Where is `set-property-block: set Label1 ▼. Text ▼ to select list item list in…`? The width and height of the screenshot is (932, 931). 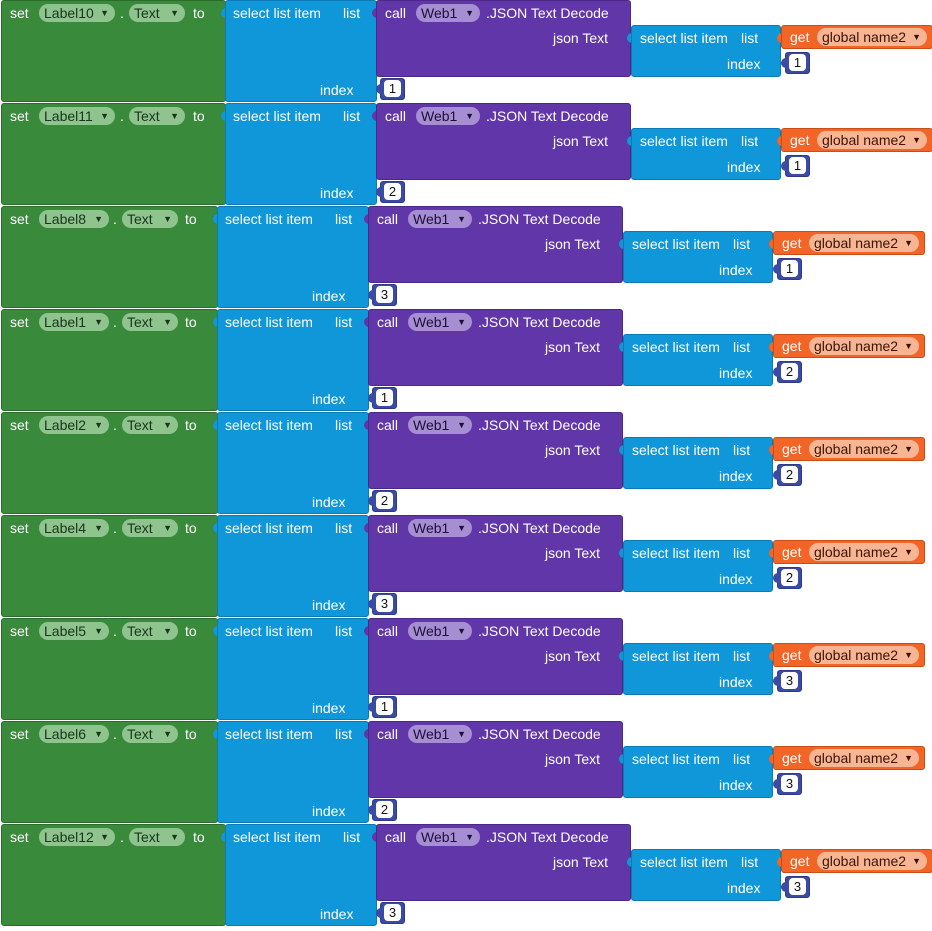 set-property-block: set Label1 ▼. Text ▼ to select list item list in… is located at coordinates (466, 360).